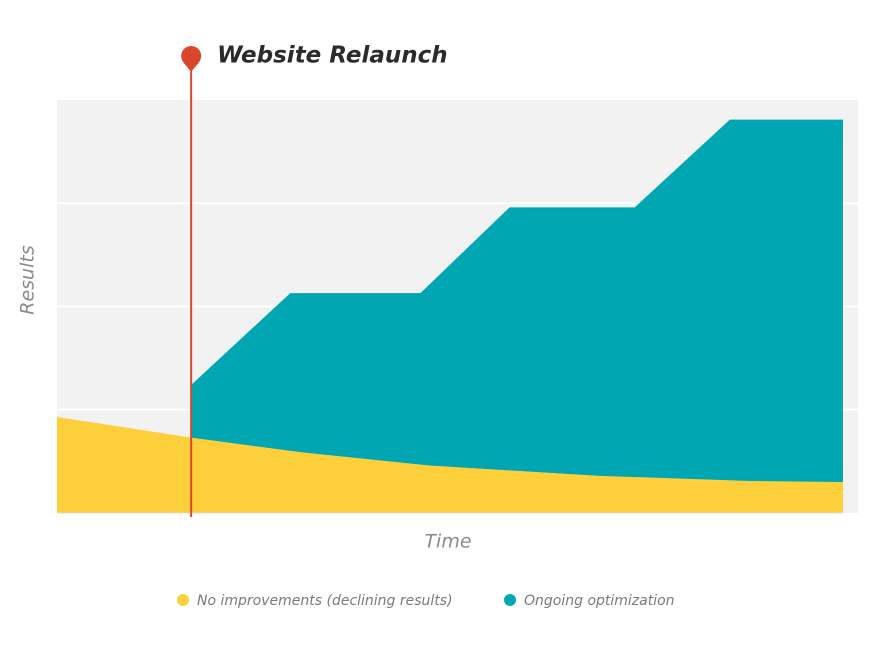  I want to click on legend-label: No improvements (declining results), so click(325, 601).